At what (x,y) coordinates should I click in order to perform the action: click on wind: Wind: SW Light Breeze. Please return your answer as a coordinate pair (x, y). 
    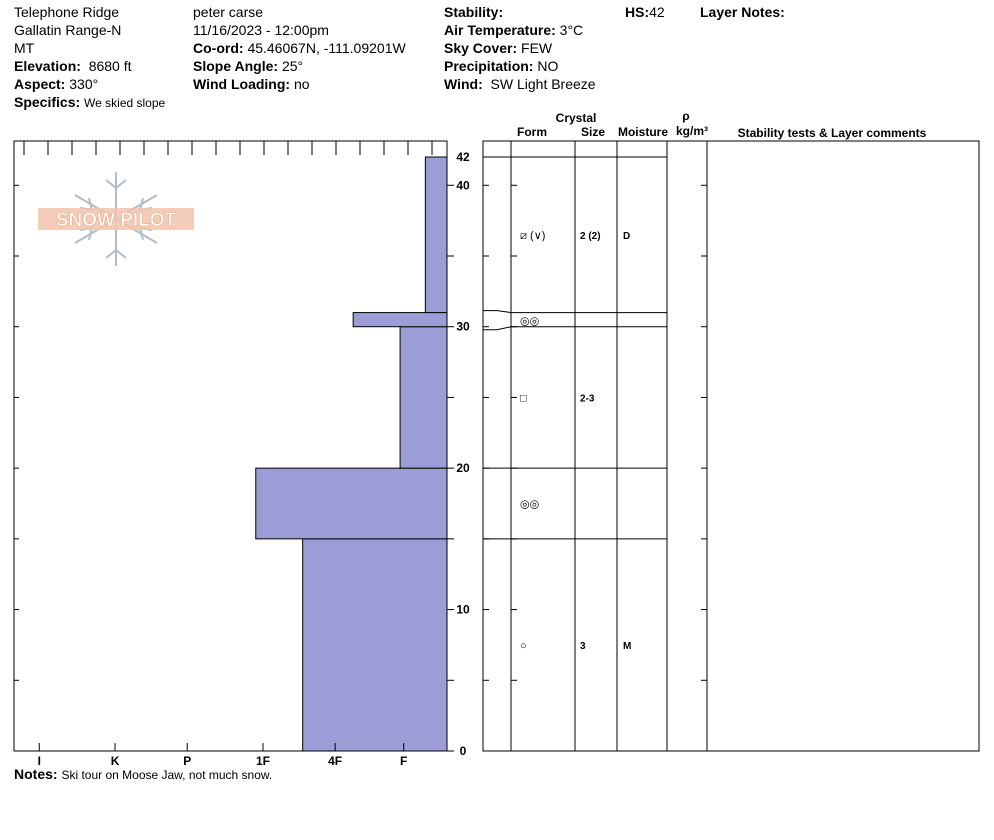
    Looking at the image, I should click on (520, 84).